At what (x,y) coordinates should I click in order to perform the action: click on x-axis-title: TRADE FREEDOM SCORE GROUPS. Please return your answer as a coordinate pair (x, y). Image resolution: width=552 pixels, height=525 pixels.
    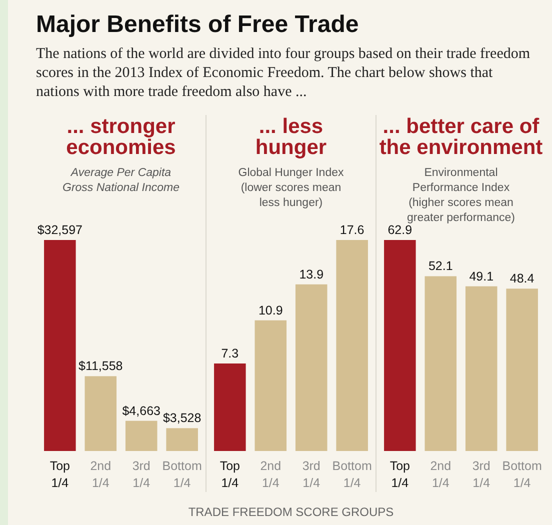
    Looking at the image, I should click on (291, 512).